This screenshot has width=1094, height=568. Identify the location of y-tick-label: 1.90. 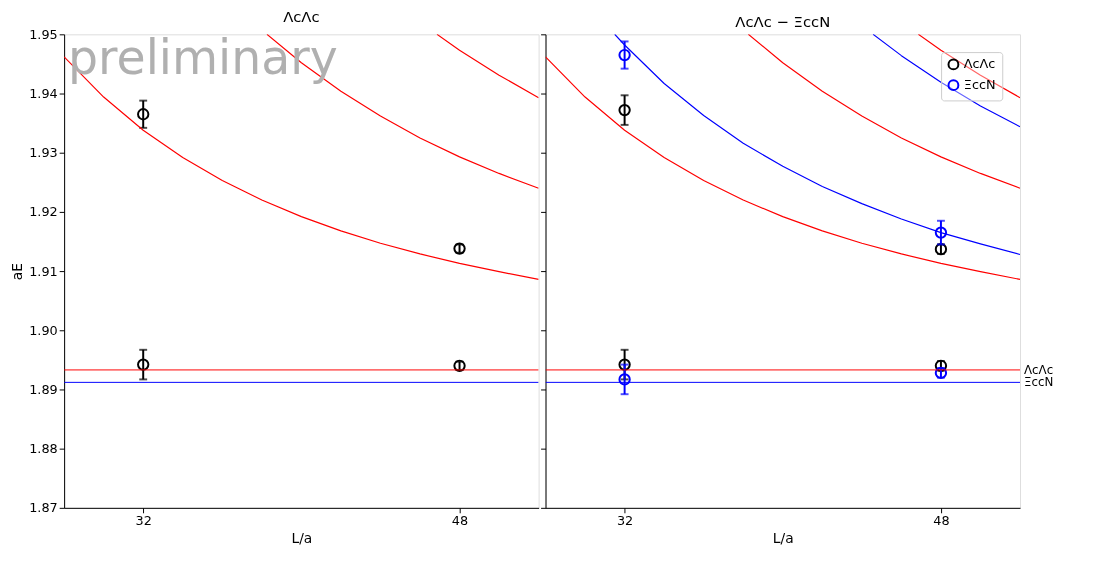
(43, 330).